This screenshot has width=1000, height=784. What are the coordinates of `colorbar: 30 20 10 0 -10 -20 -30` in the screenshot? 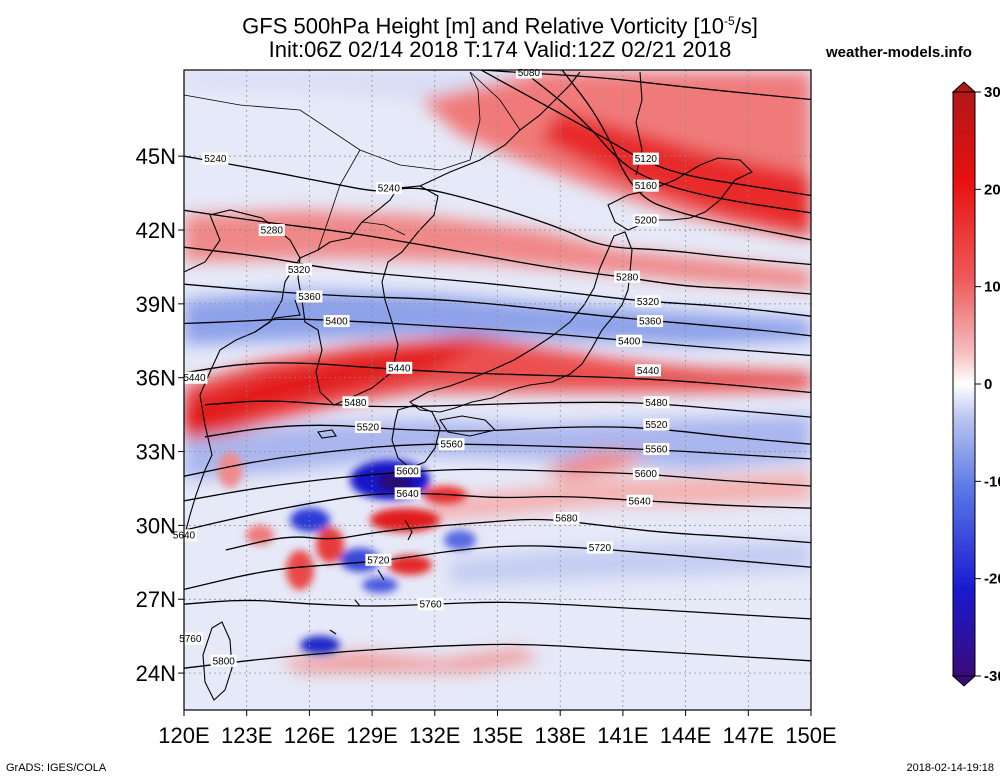 It's located at (975, 384).